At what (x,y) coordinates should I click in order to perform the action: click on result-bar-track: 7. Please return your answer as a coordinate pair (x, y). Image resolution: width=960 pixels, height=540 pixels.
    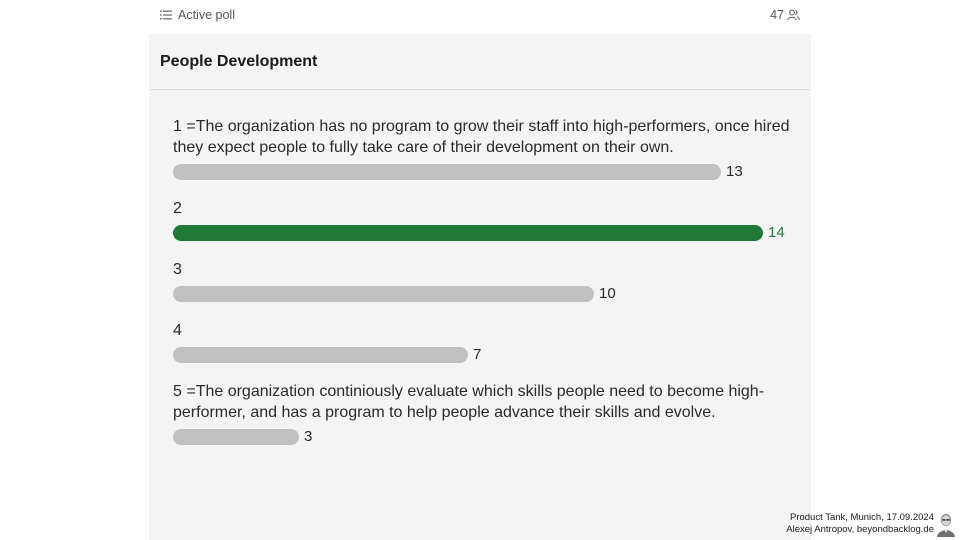
    Looking at the image, I should click on (468, 354).